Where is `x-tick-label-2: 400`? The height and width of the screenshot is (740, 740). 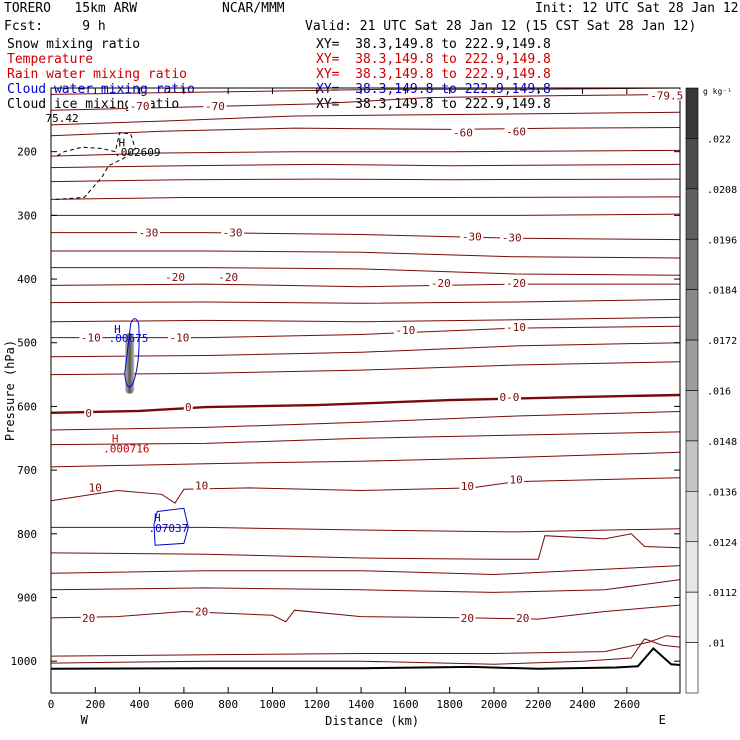 x-tick-label-2: 400 is located at coordinates (140, 704).